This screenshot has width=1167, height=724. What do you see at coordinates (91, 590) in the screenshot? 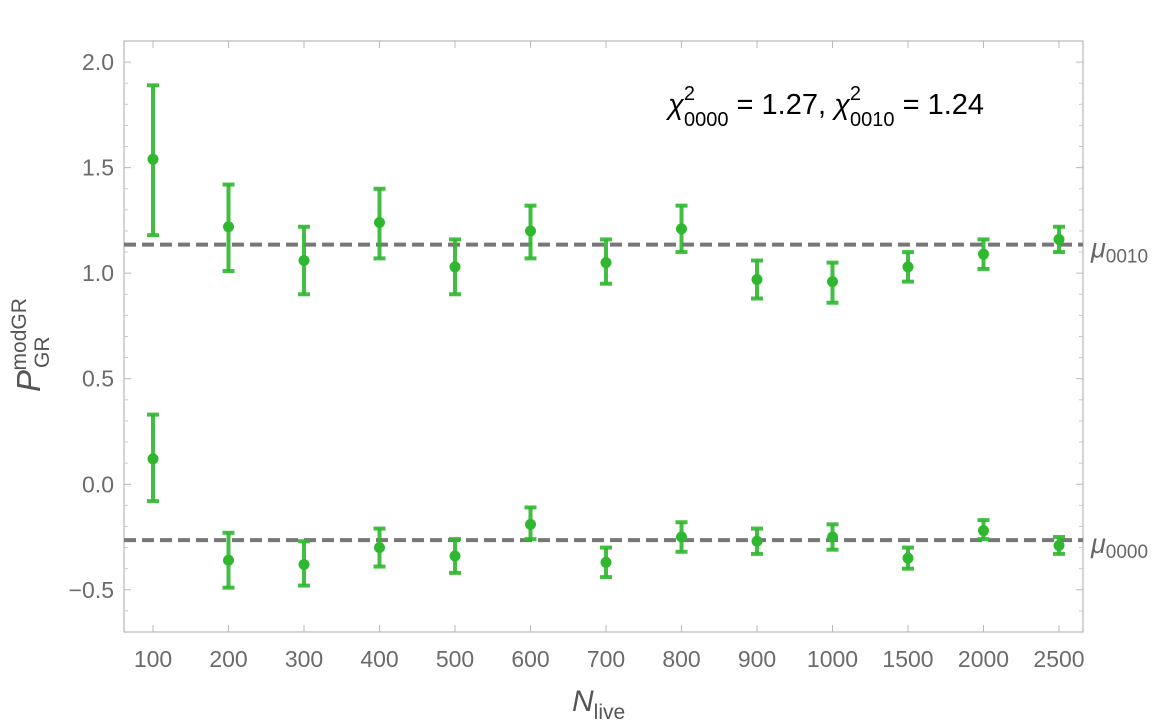
I see `y-tick-label: −0.5` at bounding box center [91, 590].